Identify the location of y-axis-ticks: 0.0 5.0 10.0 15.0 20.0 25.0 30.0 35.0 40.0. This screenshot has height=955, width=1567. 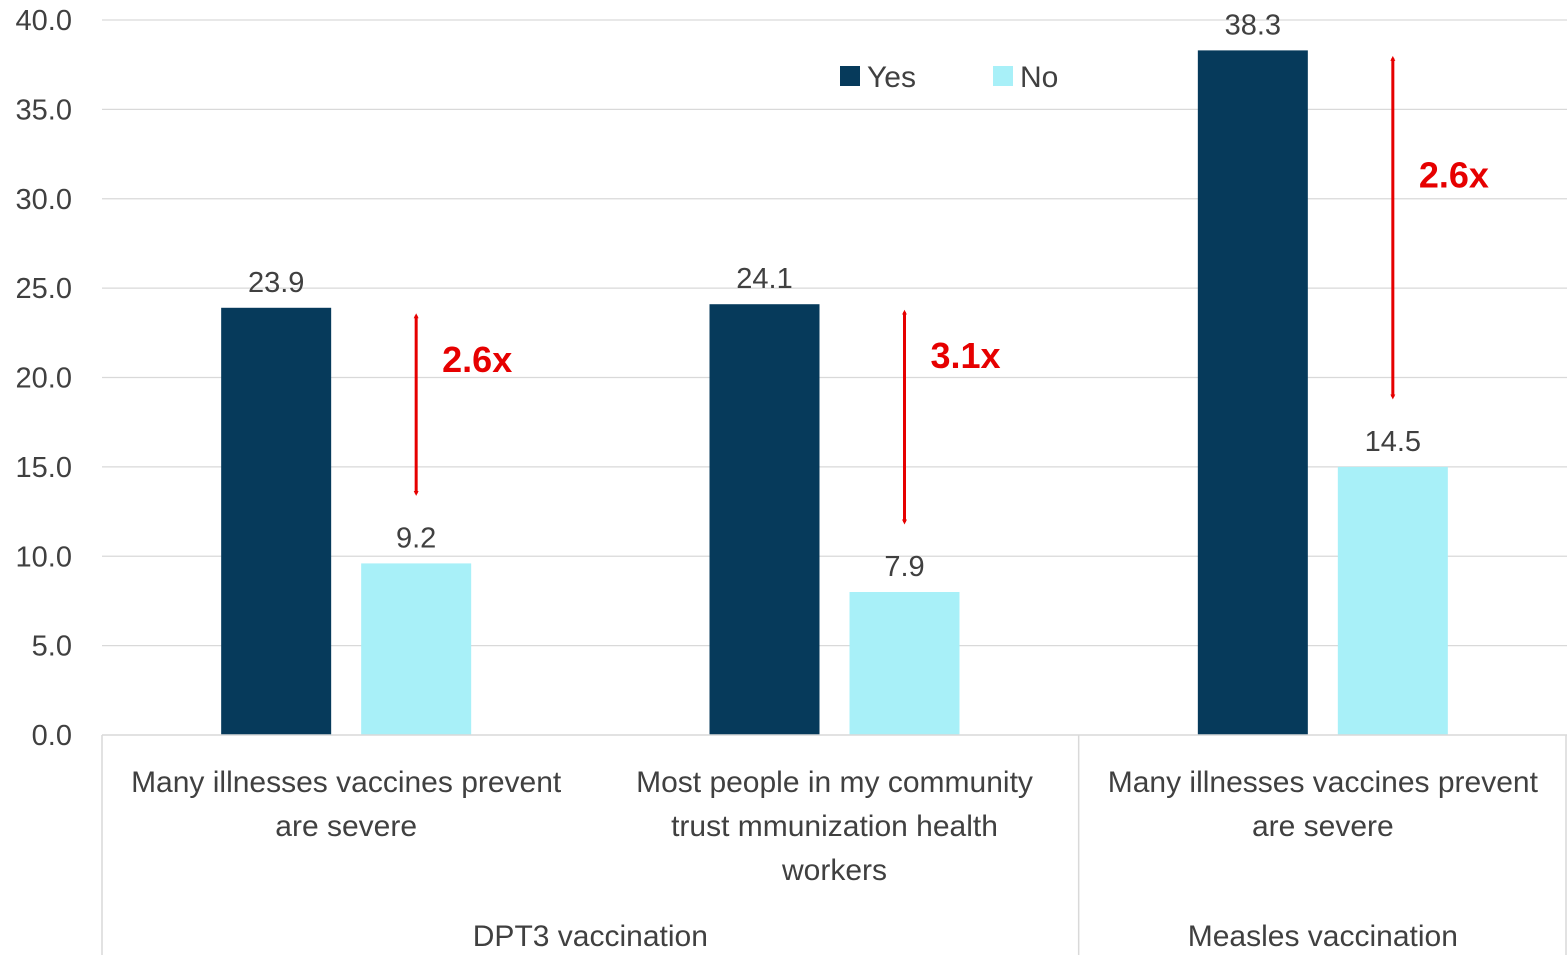
(44, 378).